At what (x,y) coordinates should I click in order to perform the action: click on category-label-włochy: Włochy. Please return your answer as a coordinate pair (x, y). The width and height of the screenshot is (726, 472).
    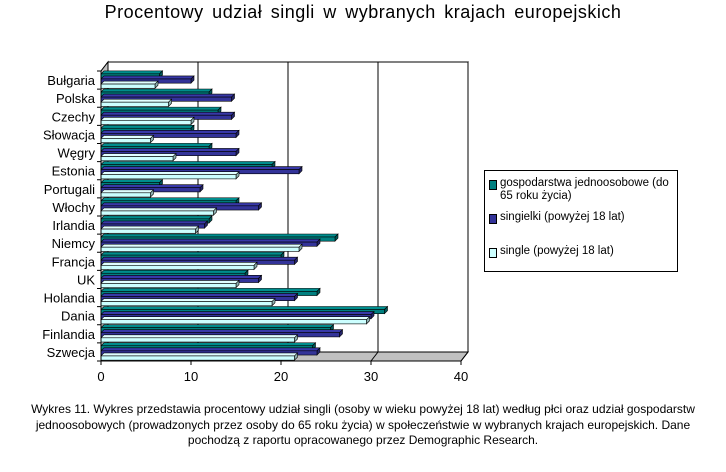
    Looking at the image, I should click on (73, 207).